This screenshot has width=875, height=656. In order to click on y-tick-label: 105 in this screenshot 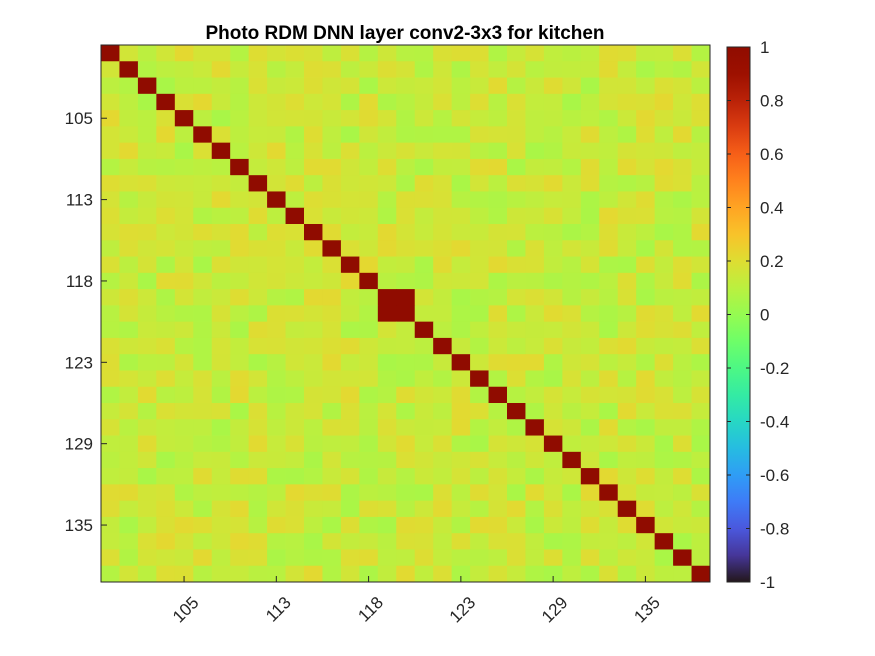, I will do `click(79, 118)`.